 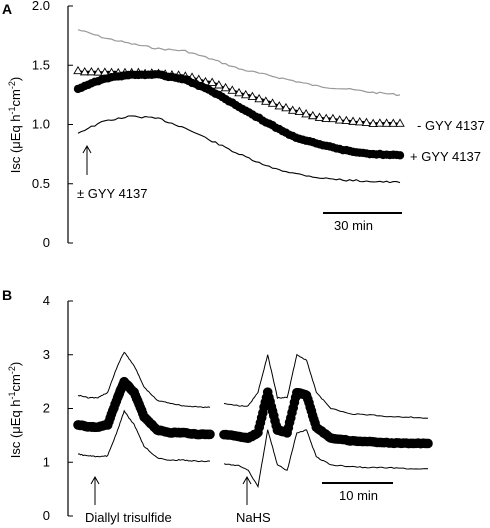 What do you see at coordinates (128, 517) in the screenshot?
I see `panel-b-first-label: Diallyl trisulfide` at bounding box center [128, 517].